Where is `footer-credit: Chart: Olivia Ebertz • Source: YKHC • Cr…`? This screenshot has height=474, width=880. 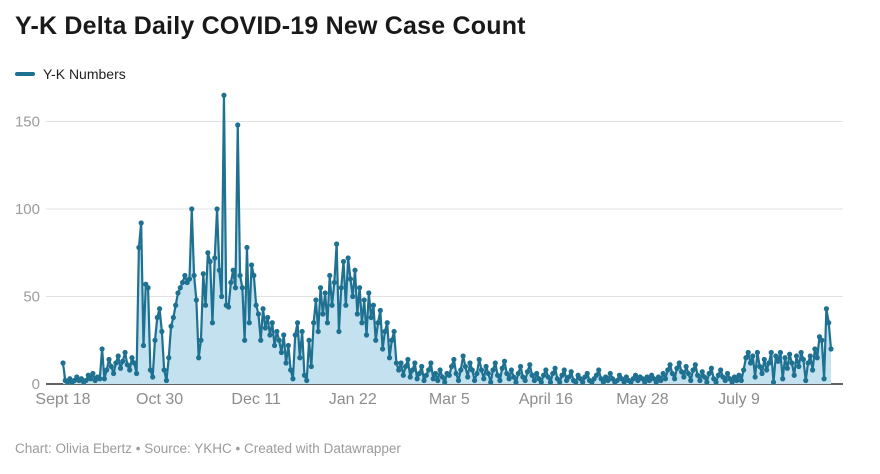 footer-credit: Chart: Olivia Ebertz • Source: YKHC • Cr… is located at coordinates (208, 448).